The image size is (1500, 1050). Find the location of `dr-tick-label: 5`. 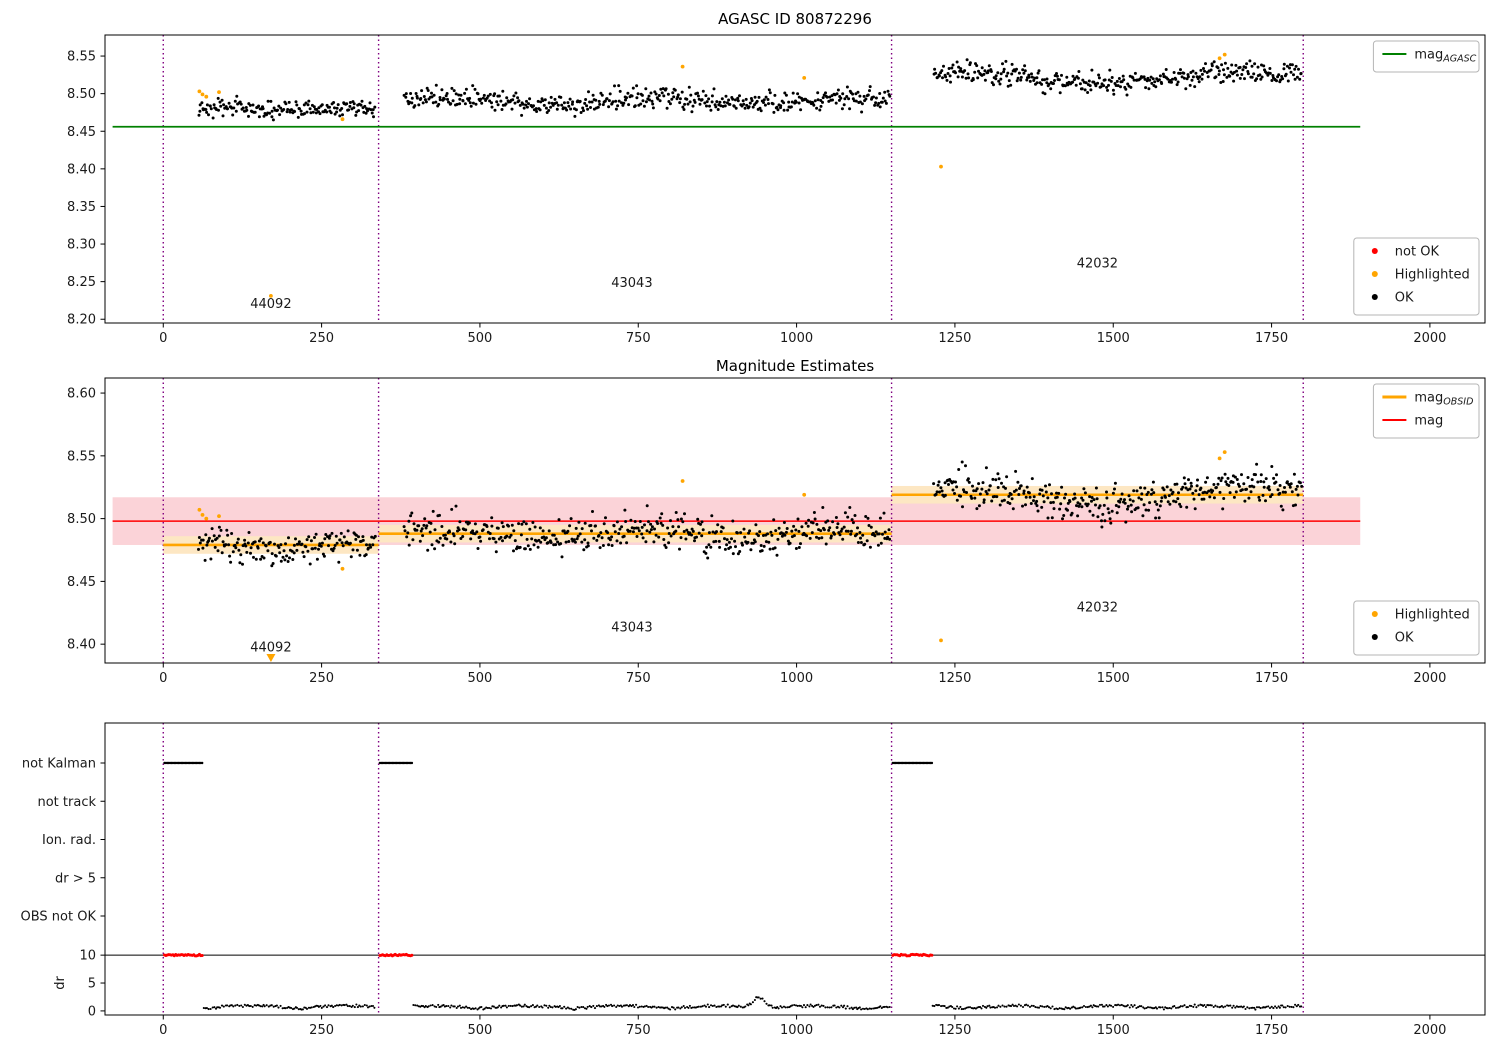

dr-tick-label: 5 is located at coordinates (92, 984).